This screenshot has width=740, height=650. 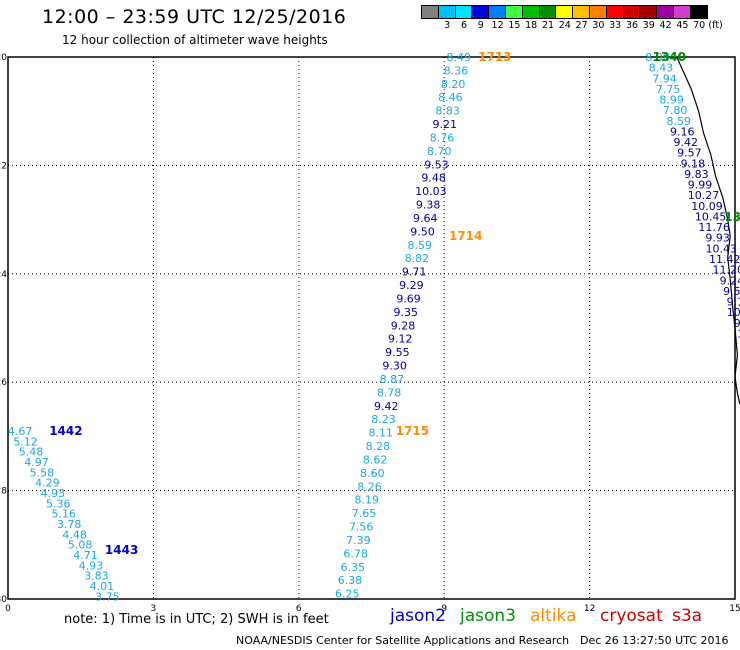 What do you see at coordinates (400, 339) in the screenshot?
I see `wave-height-value: 9.12` at bounding box center [400, 339].